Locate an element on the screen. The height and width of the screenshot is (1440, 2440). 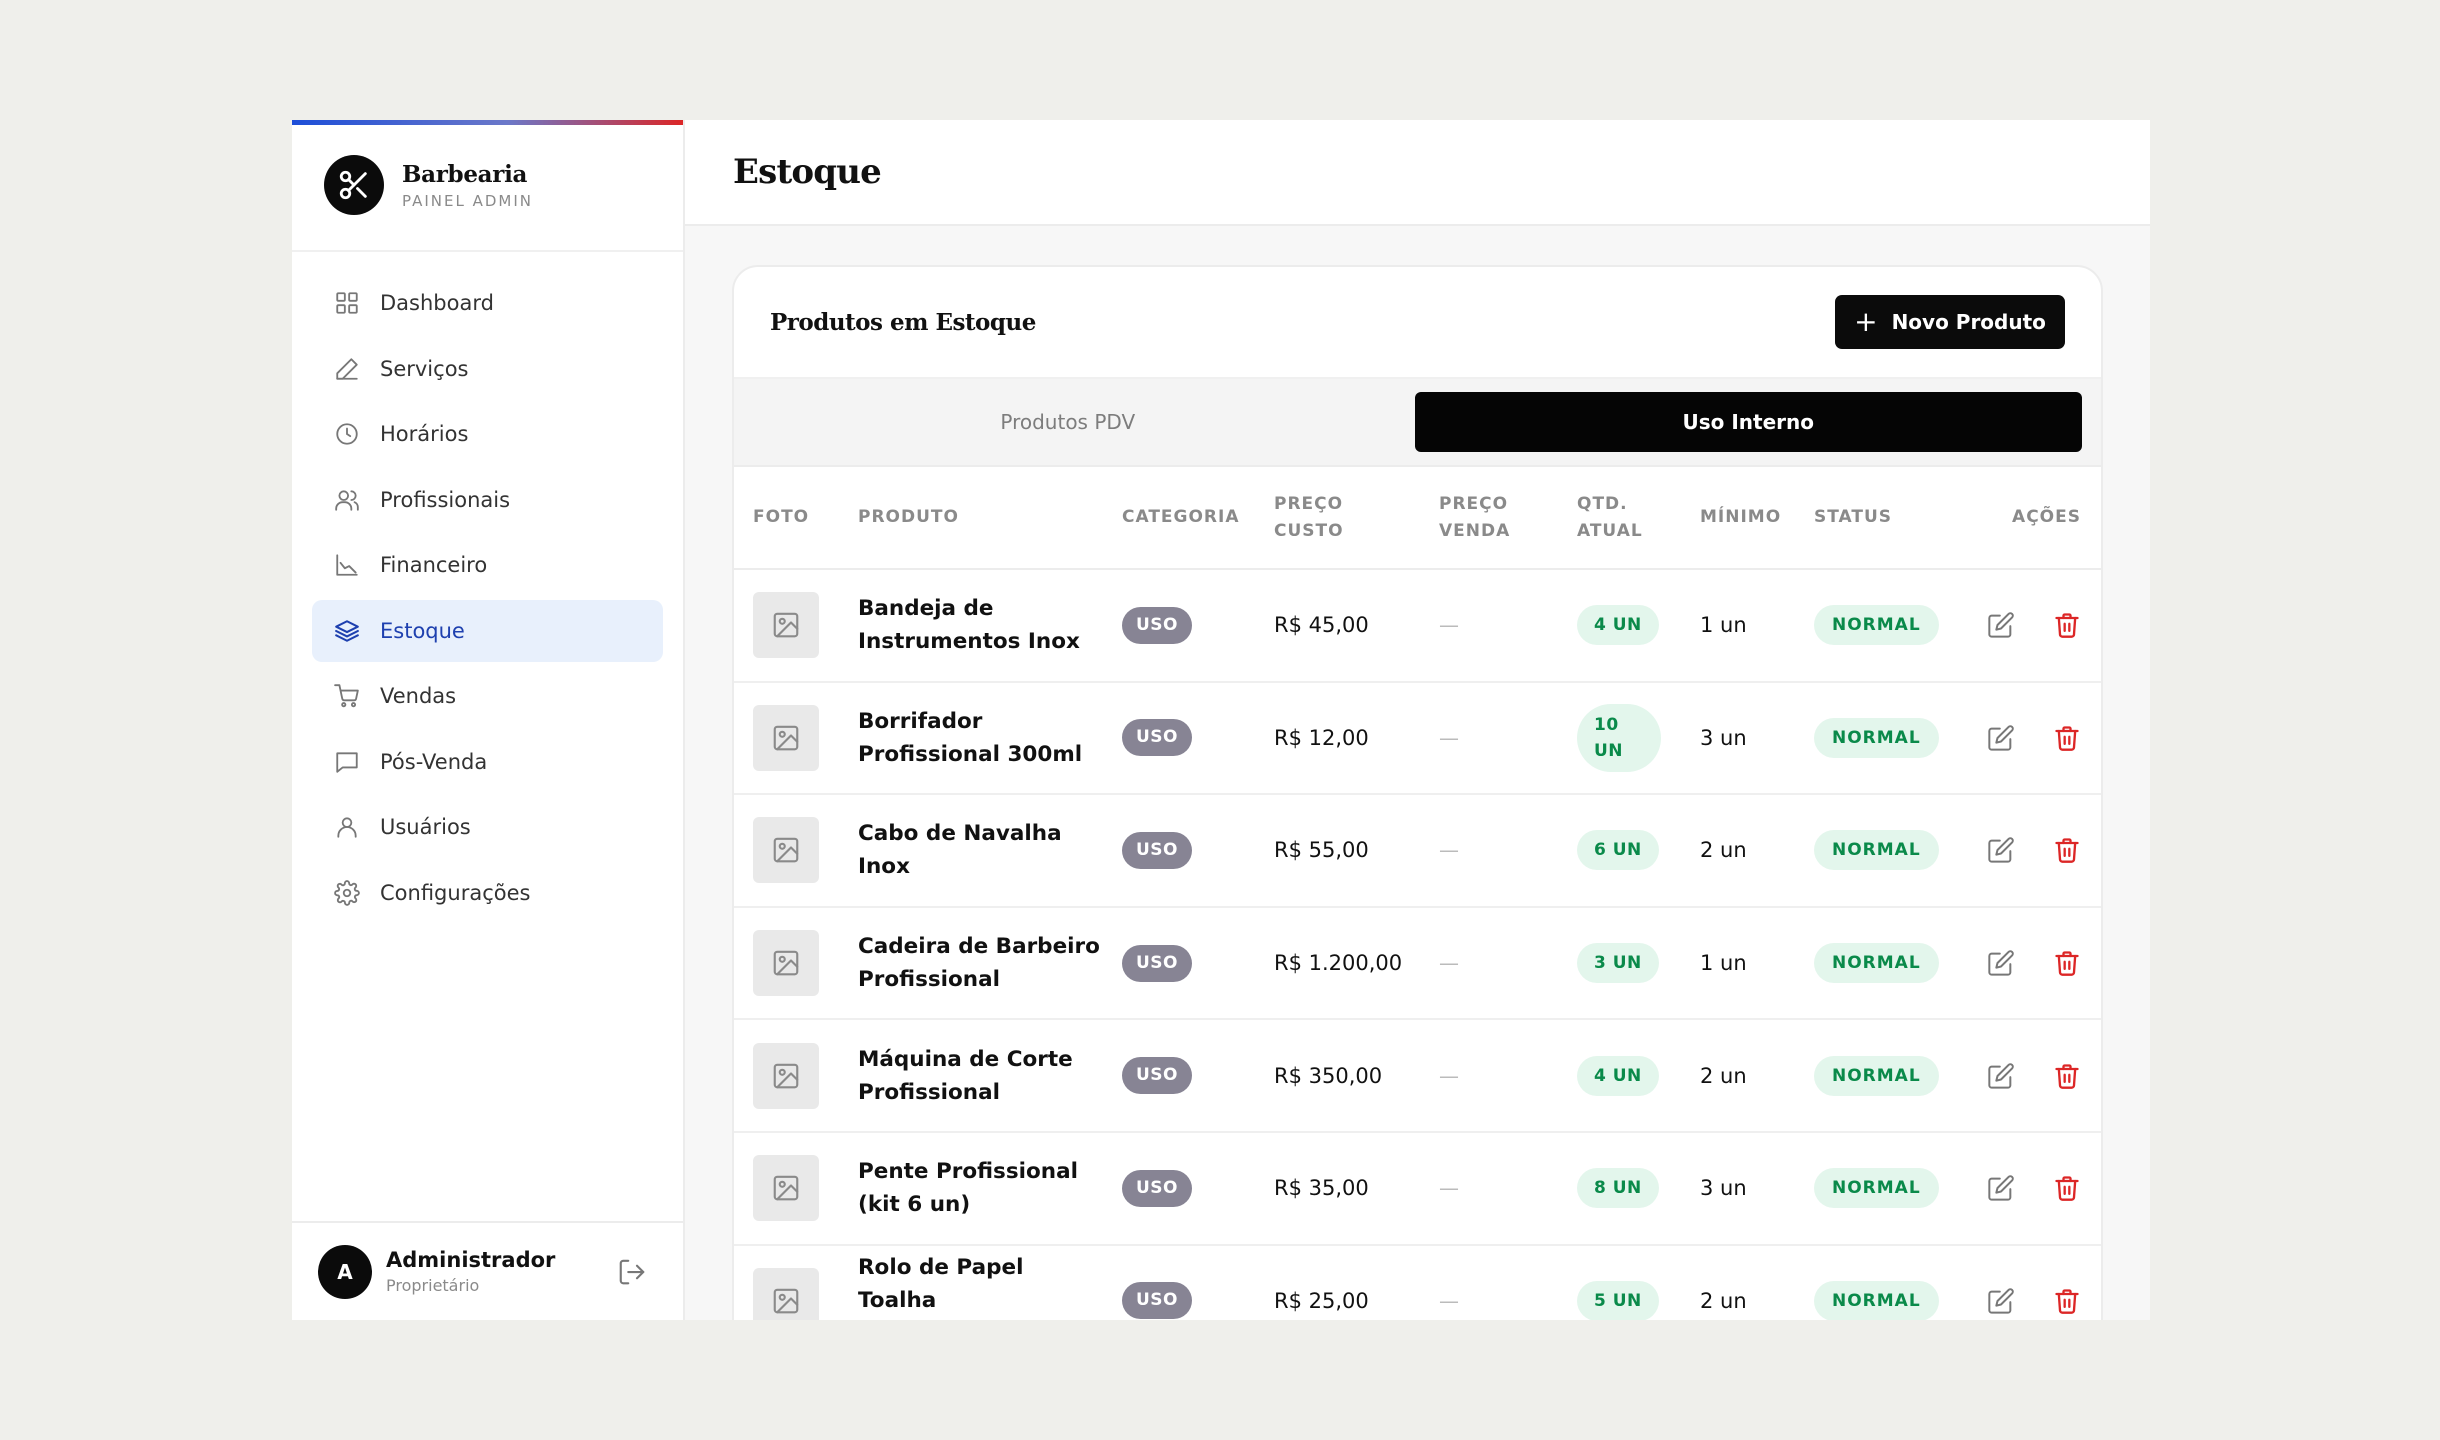
brand: Barbearia PAINEL ADMIN is located at coordinates (487, 186).